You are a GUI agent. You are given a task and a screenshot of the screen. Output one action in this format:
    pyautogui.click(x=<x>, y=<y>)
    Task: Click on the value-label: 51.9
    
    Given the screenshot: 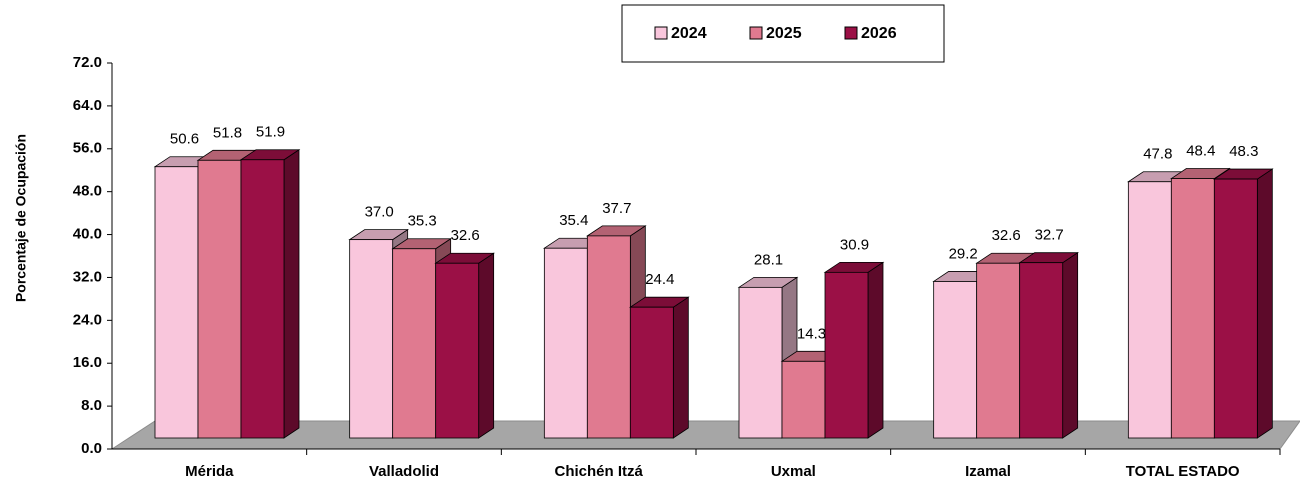 What is the action you would take?
    pyautogui.click(x=270, y=132)
    